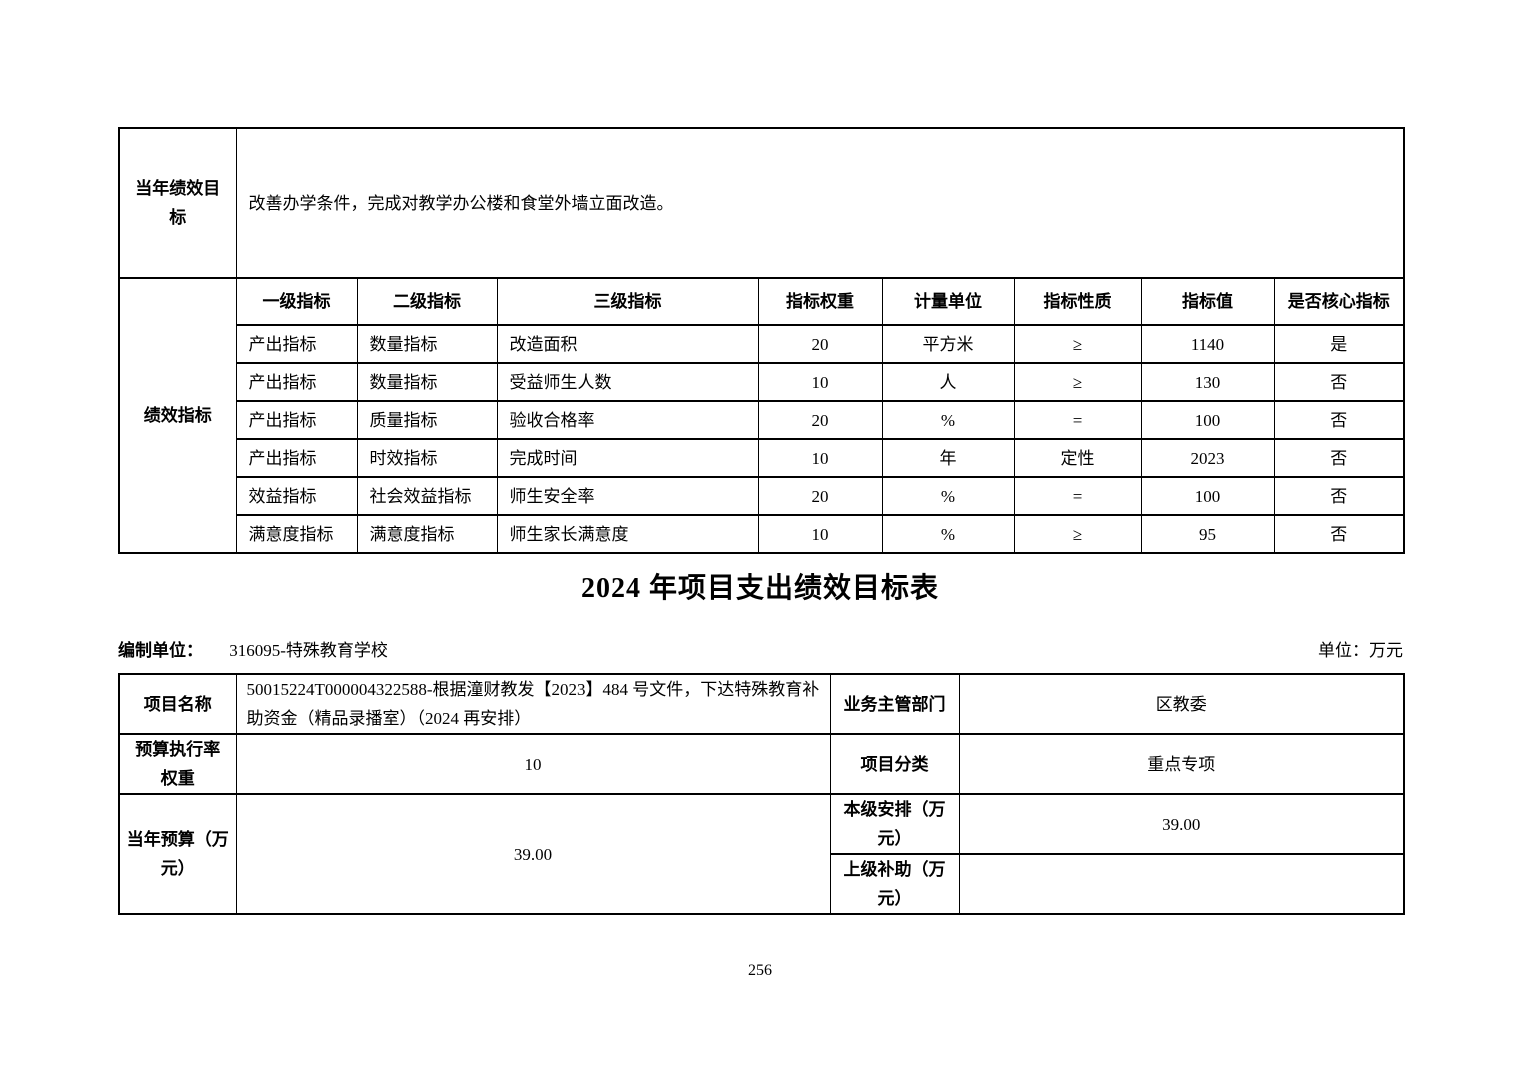  I want to click on cell-level3: 师生家长满意度, so click(627, 534).